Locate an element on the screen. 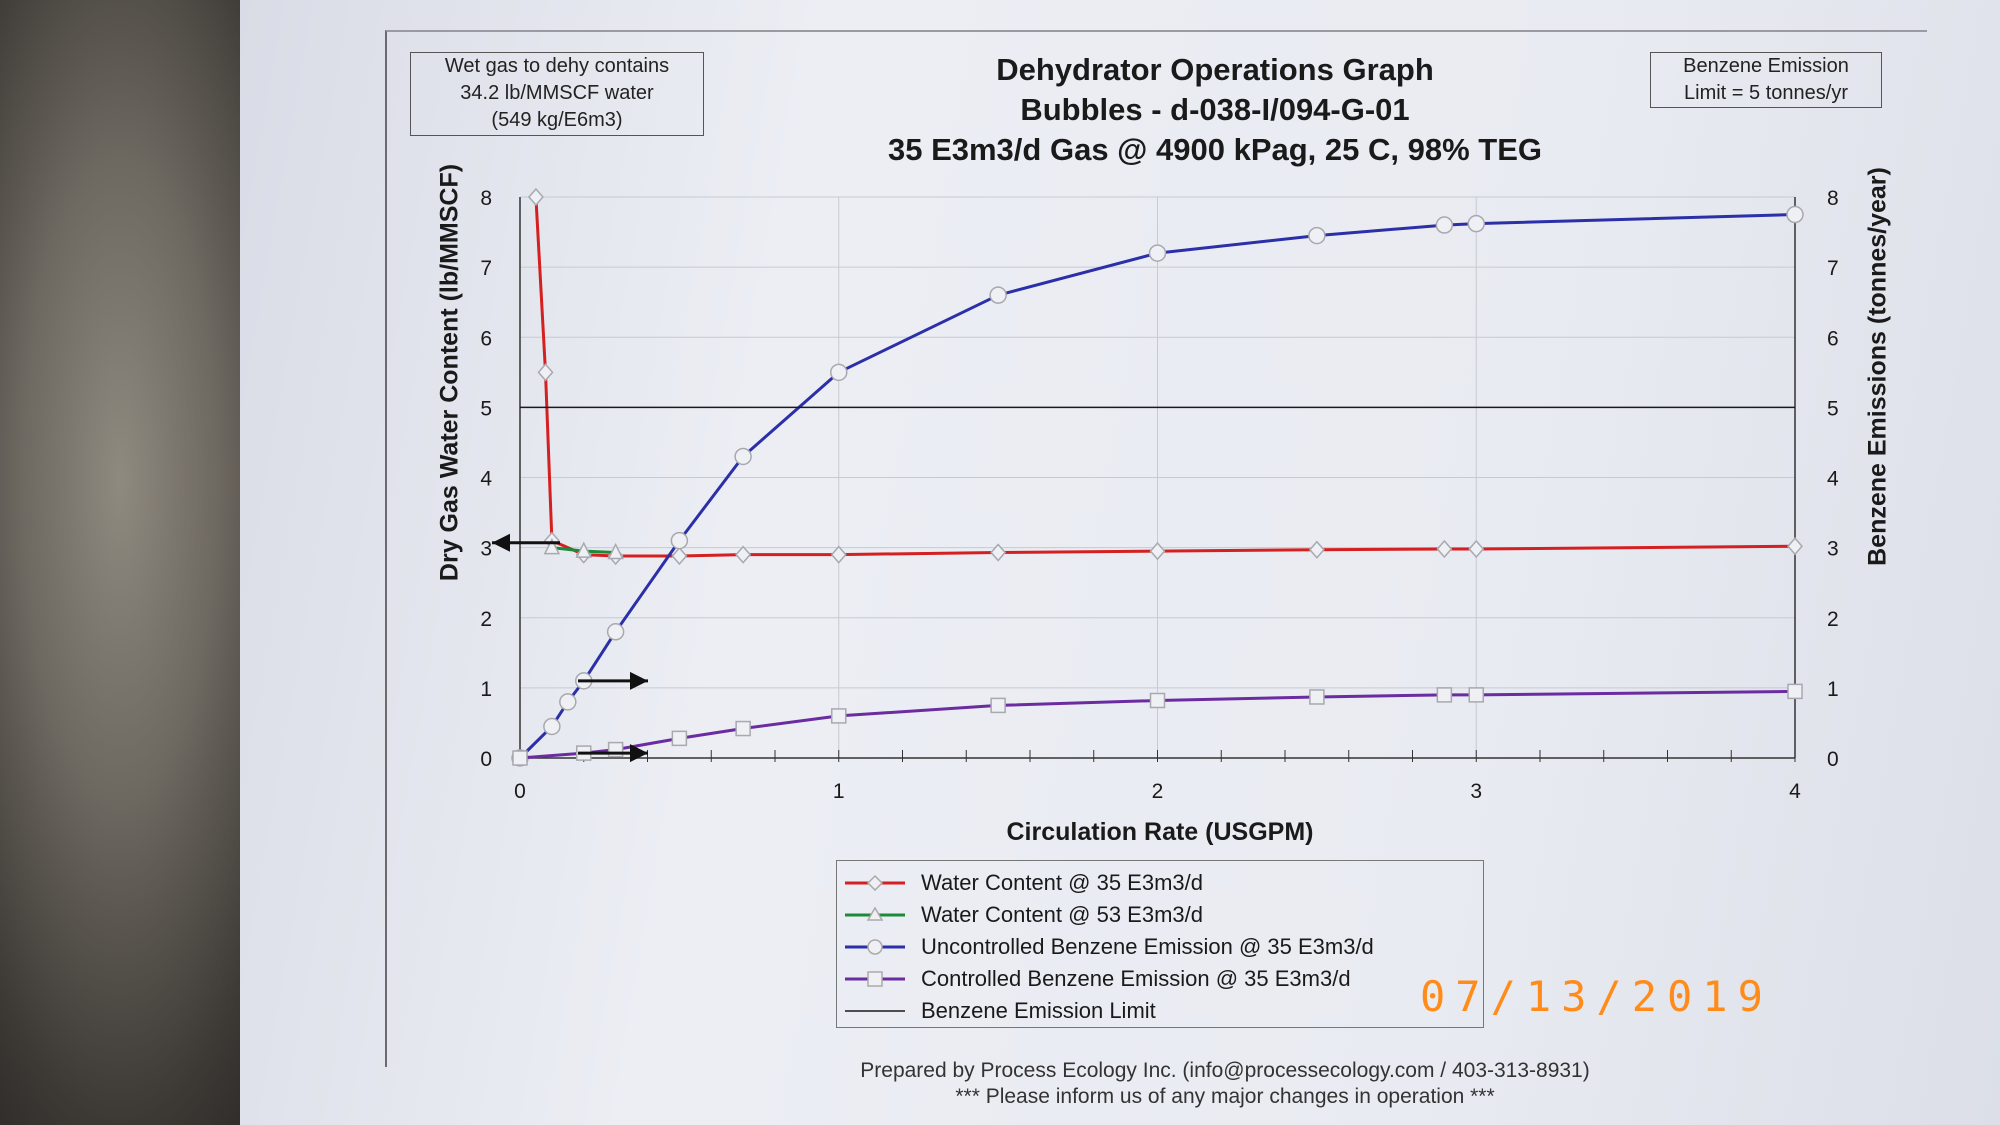 Image resolution: width=2000 pixels, height=1125 pixels. wet-gas-note-line-2: 34.2 lb/MMSCF water is located at coordinates (557, 93).